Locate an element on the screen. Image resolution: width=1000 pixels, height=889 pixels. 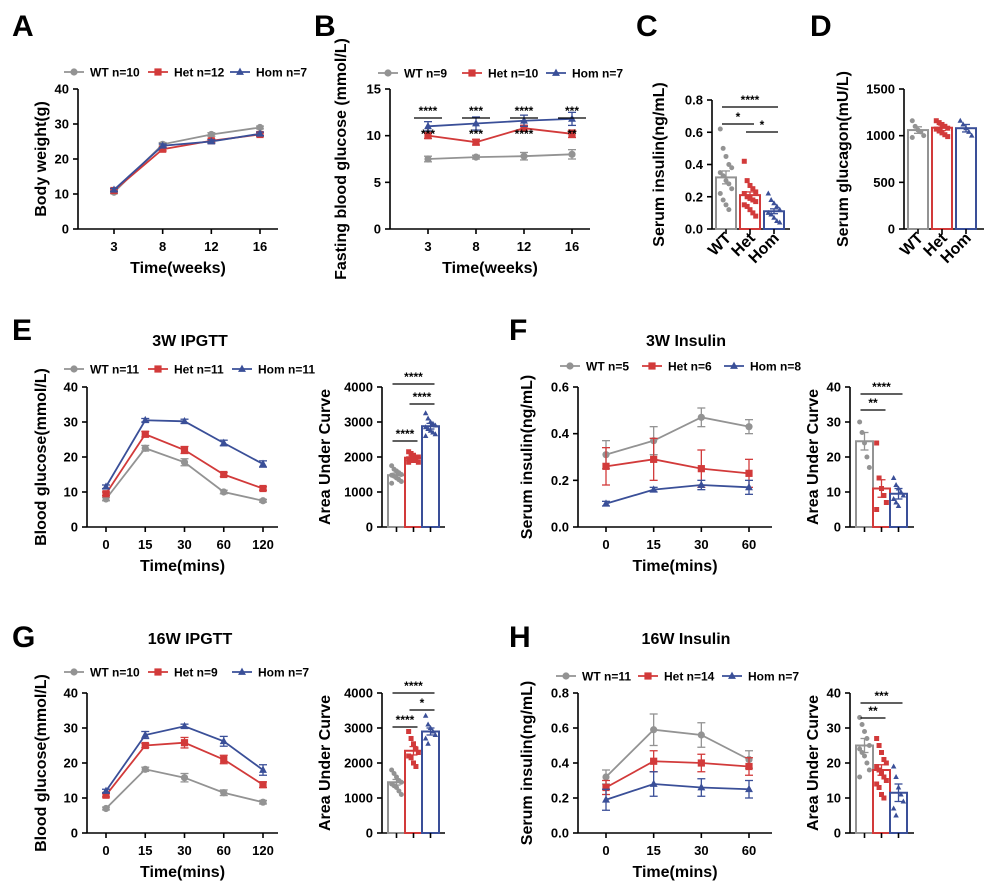
y-tick-label: 40 is located at coordinates (834, 693).